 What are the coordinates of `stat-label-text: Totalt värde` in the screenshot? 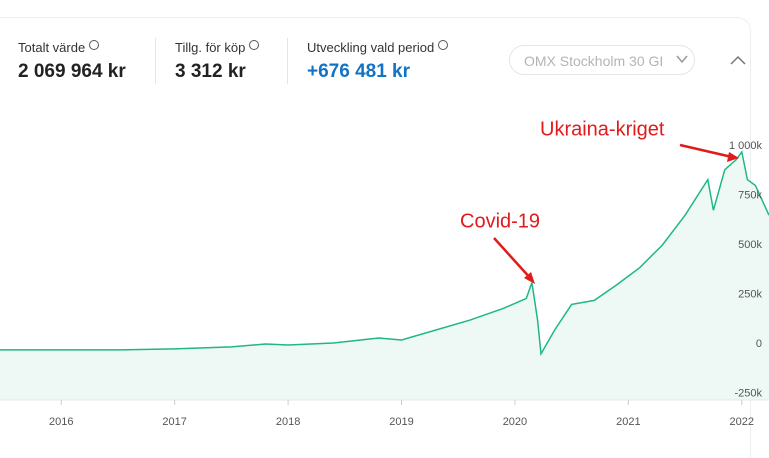 It's located at (52, 47).